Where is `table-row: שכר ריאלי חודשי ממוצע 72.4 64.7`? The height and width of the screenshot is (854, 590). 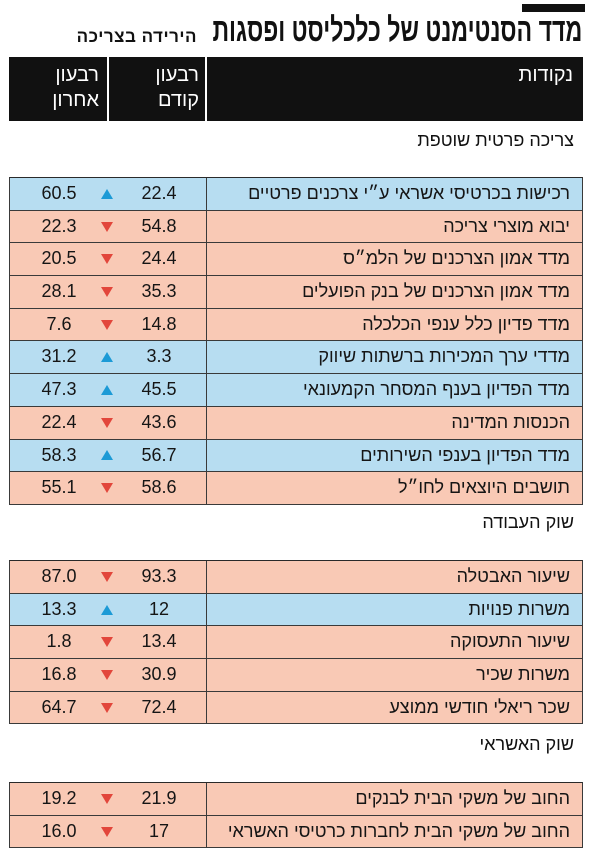
table-row: שכר ריאלי חודשי ממוצע 72.4 64.7 is located at coordinates (296, 708).